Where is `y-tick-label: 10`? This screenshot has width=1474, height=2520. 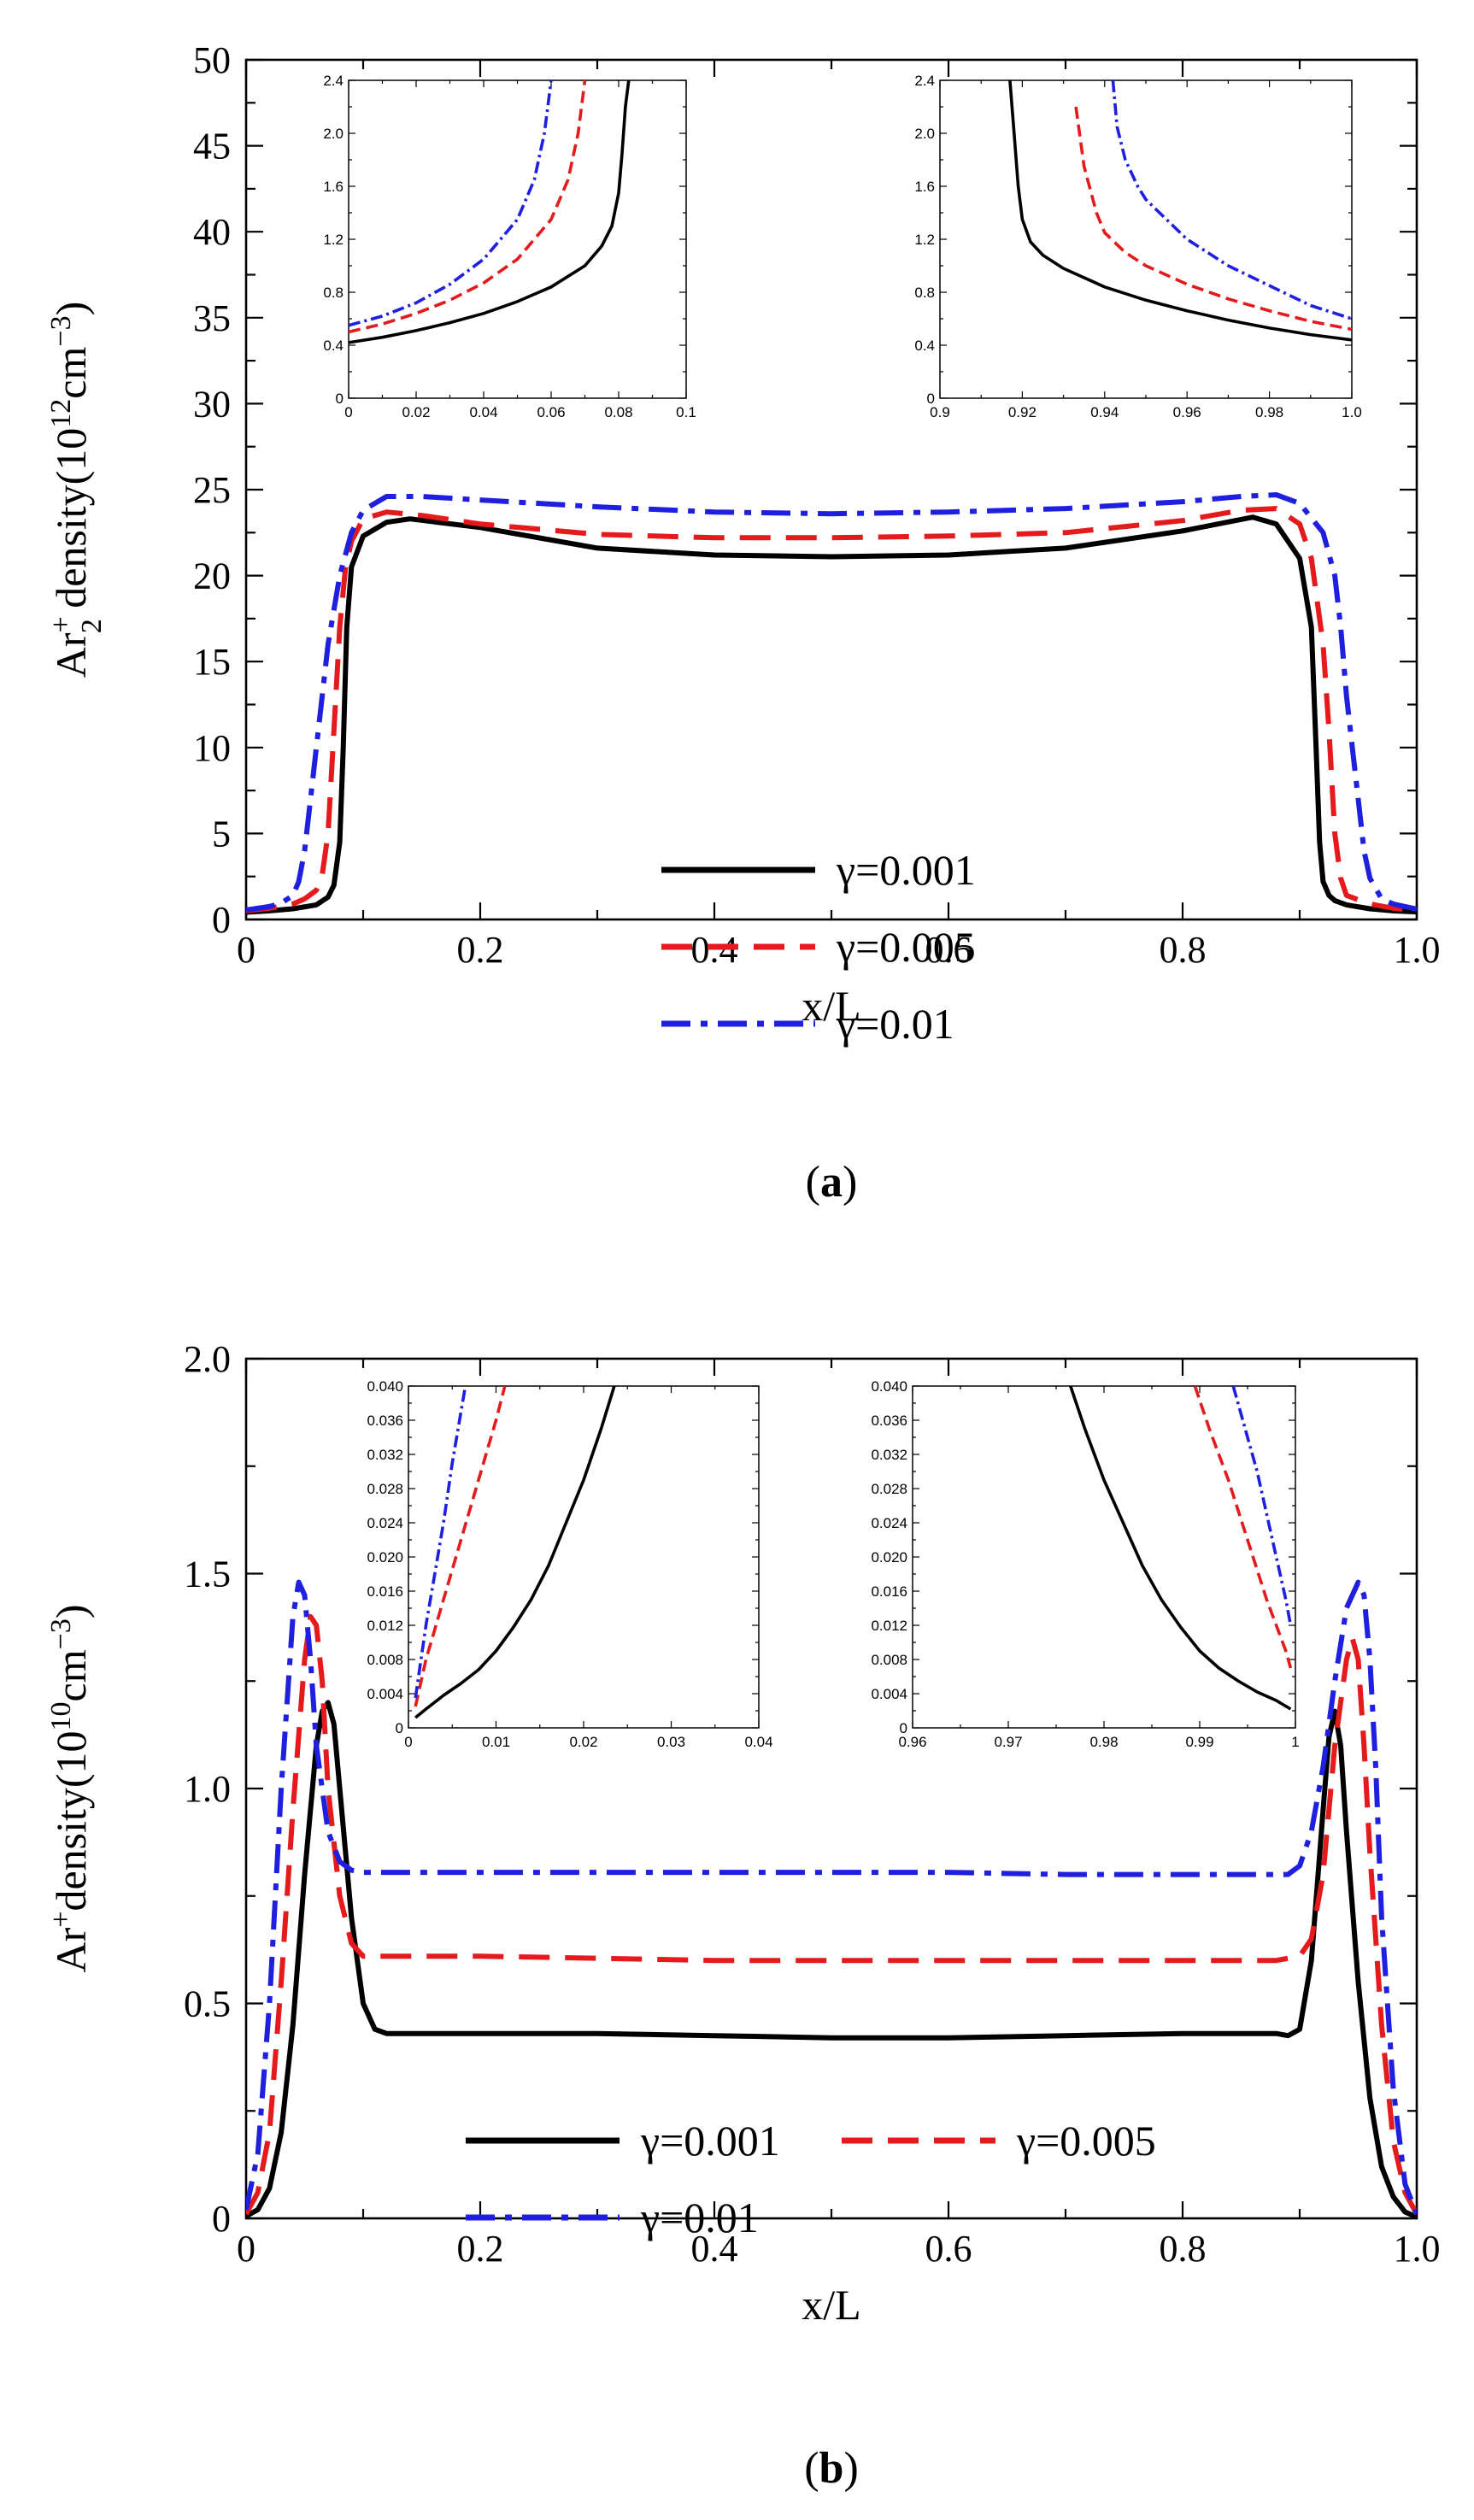
y-tick-label: 10 is located at coordinates (212, 748).